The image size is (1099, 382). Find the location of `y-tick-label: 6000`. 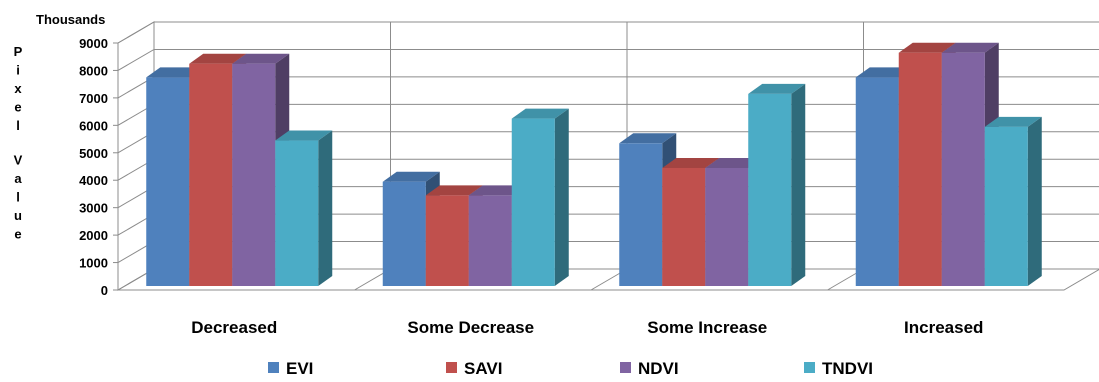

y-tick-label: 6000 is located at coordinates (93, 125).